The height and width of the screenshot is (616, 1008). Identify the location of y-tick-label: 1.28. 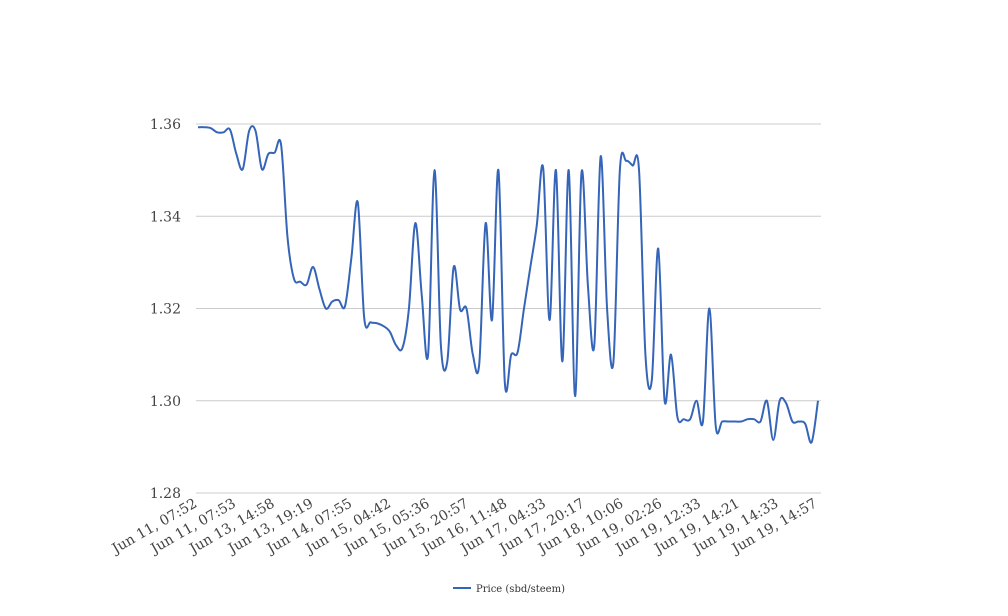
(165, 494).